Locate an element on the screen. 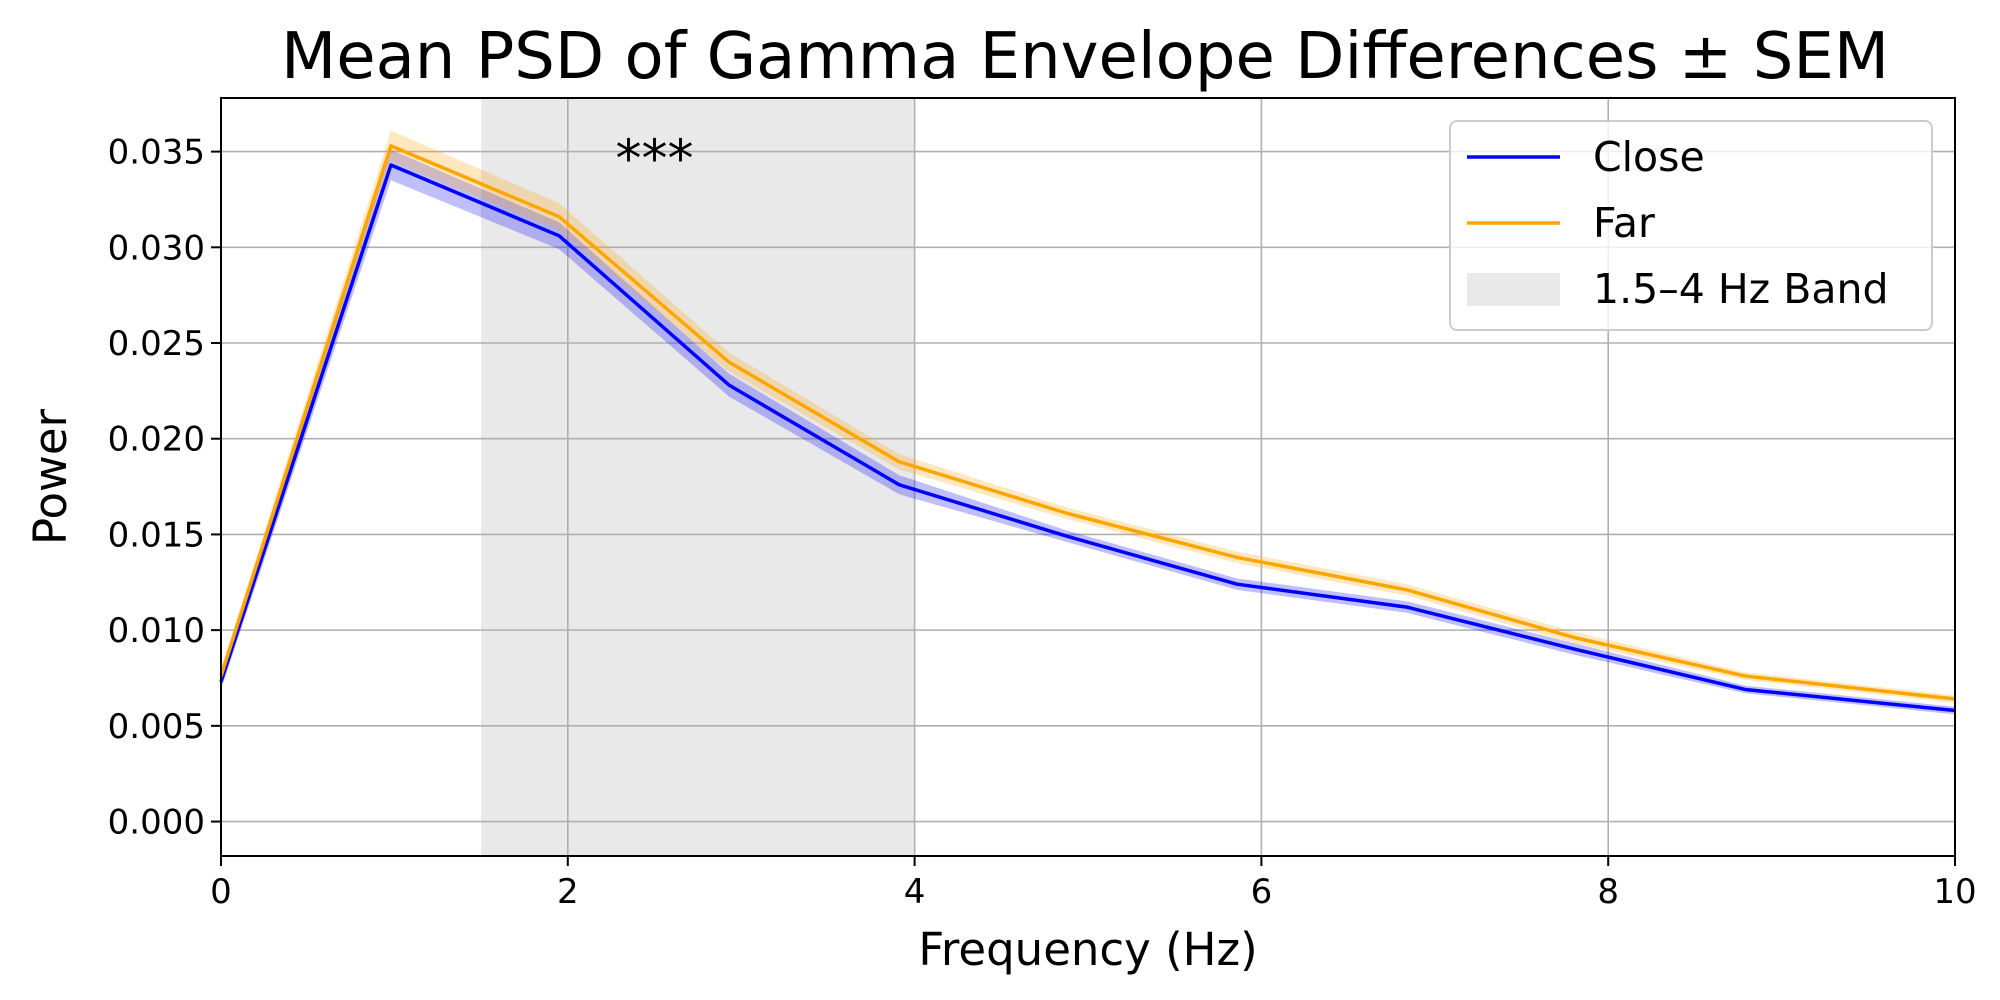  legend-label-far: Far is located at coordinates (1624, 223).